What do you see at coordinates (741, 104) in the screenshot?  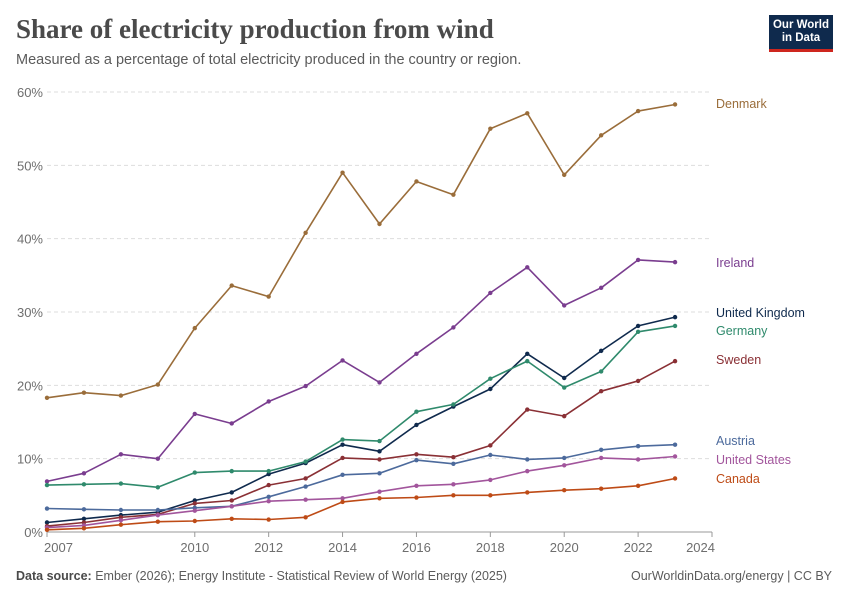 I see `series-label: Denmark` at bounding box center [741, 104].